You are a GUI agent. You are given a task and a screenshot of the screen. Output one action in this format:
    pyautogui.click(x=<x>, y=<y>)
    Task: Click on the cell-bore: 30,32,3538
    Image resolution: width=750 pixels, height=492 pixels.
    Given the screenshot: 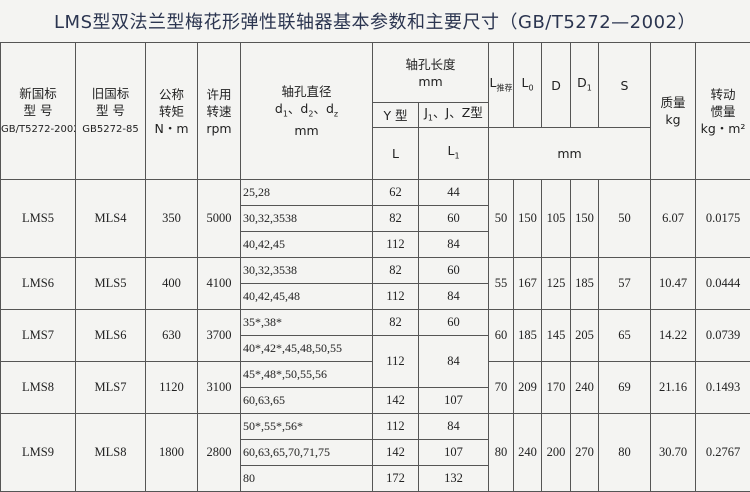 What is the action you would take?
    pyautogui.click(x=306, y=218)
    